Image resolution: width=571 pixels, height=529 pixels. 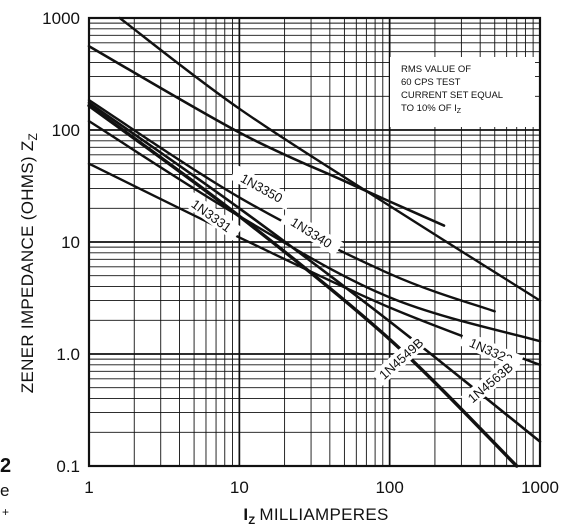 I want to click on note-background, so click(x=462, y=92).